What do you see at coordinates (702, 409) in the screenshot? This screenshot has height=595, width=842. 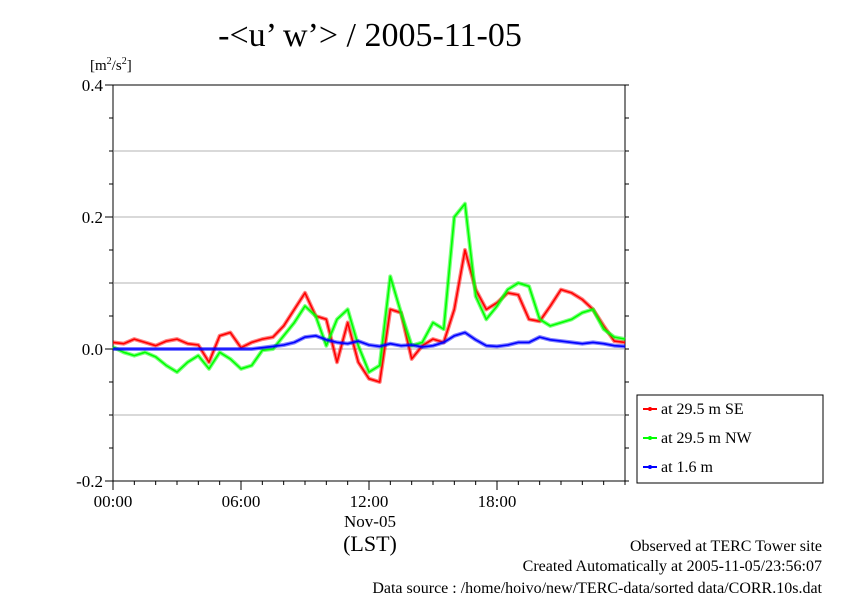 I see `legend-label: at 29.5 m SE` at bounding box center [702, 409].